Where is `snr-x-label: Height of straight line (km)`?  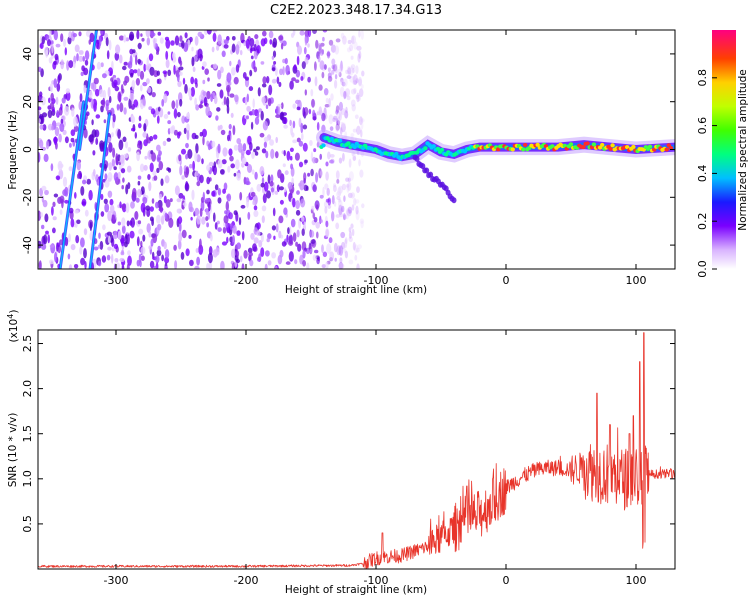
snr-x-label: Height of straight line (km) is located at coordinates (356, 590).